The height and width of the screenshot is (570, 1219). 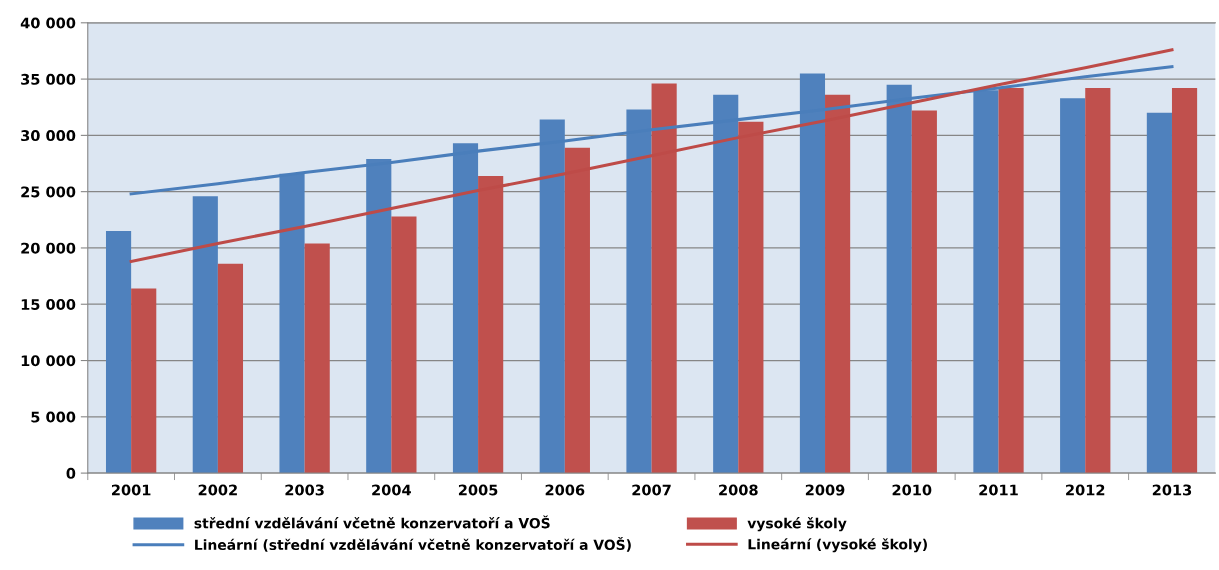 What do you see at coordinates (48, 192) in the screenshot?
I see `y-tick-label: 25 000` at bounding box center [48, 192].